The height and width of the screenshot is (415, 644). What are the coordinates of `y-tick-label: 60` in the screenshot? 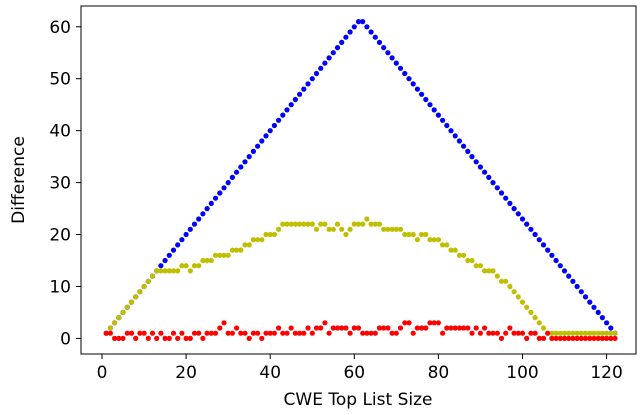 It's located at (60, 28).